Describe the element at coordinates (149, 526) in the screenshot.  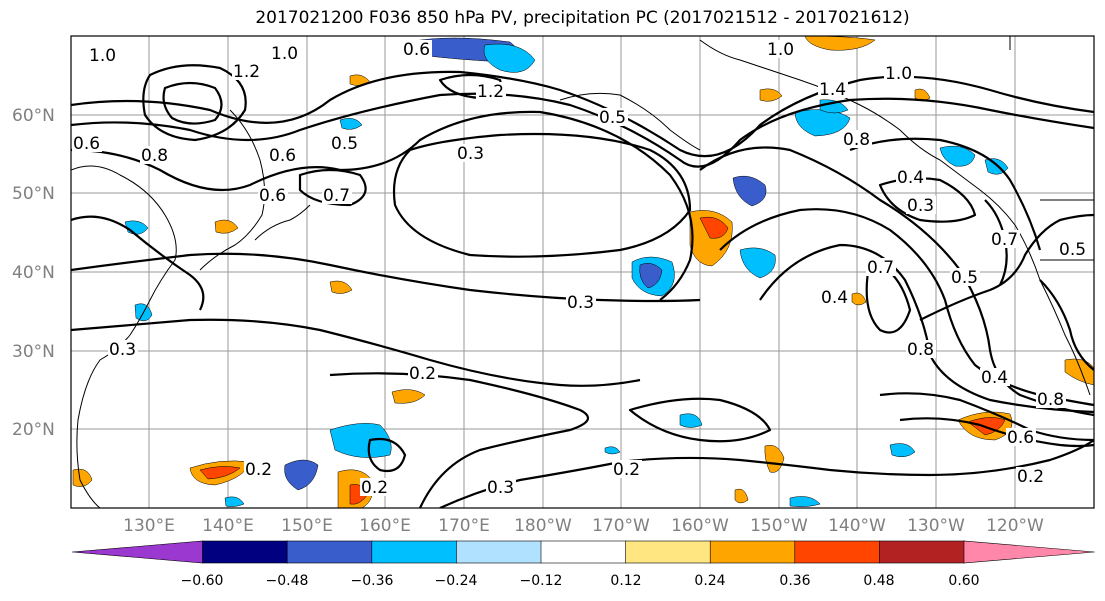
I see `lon-tick-label: 130°E` at that location.